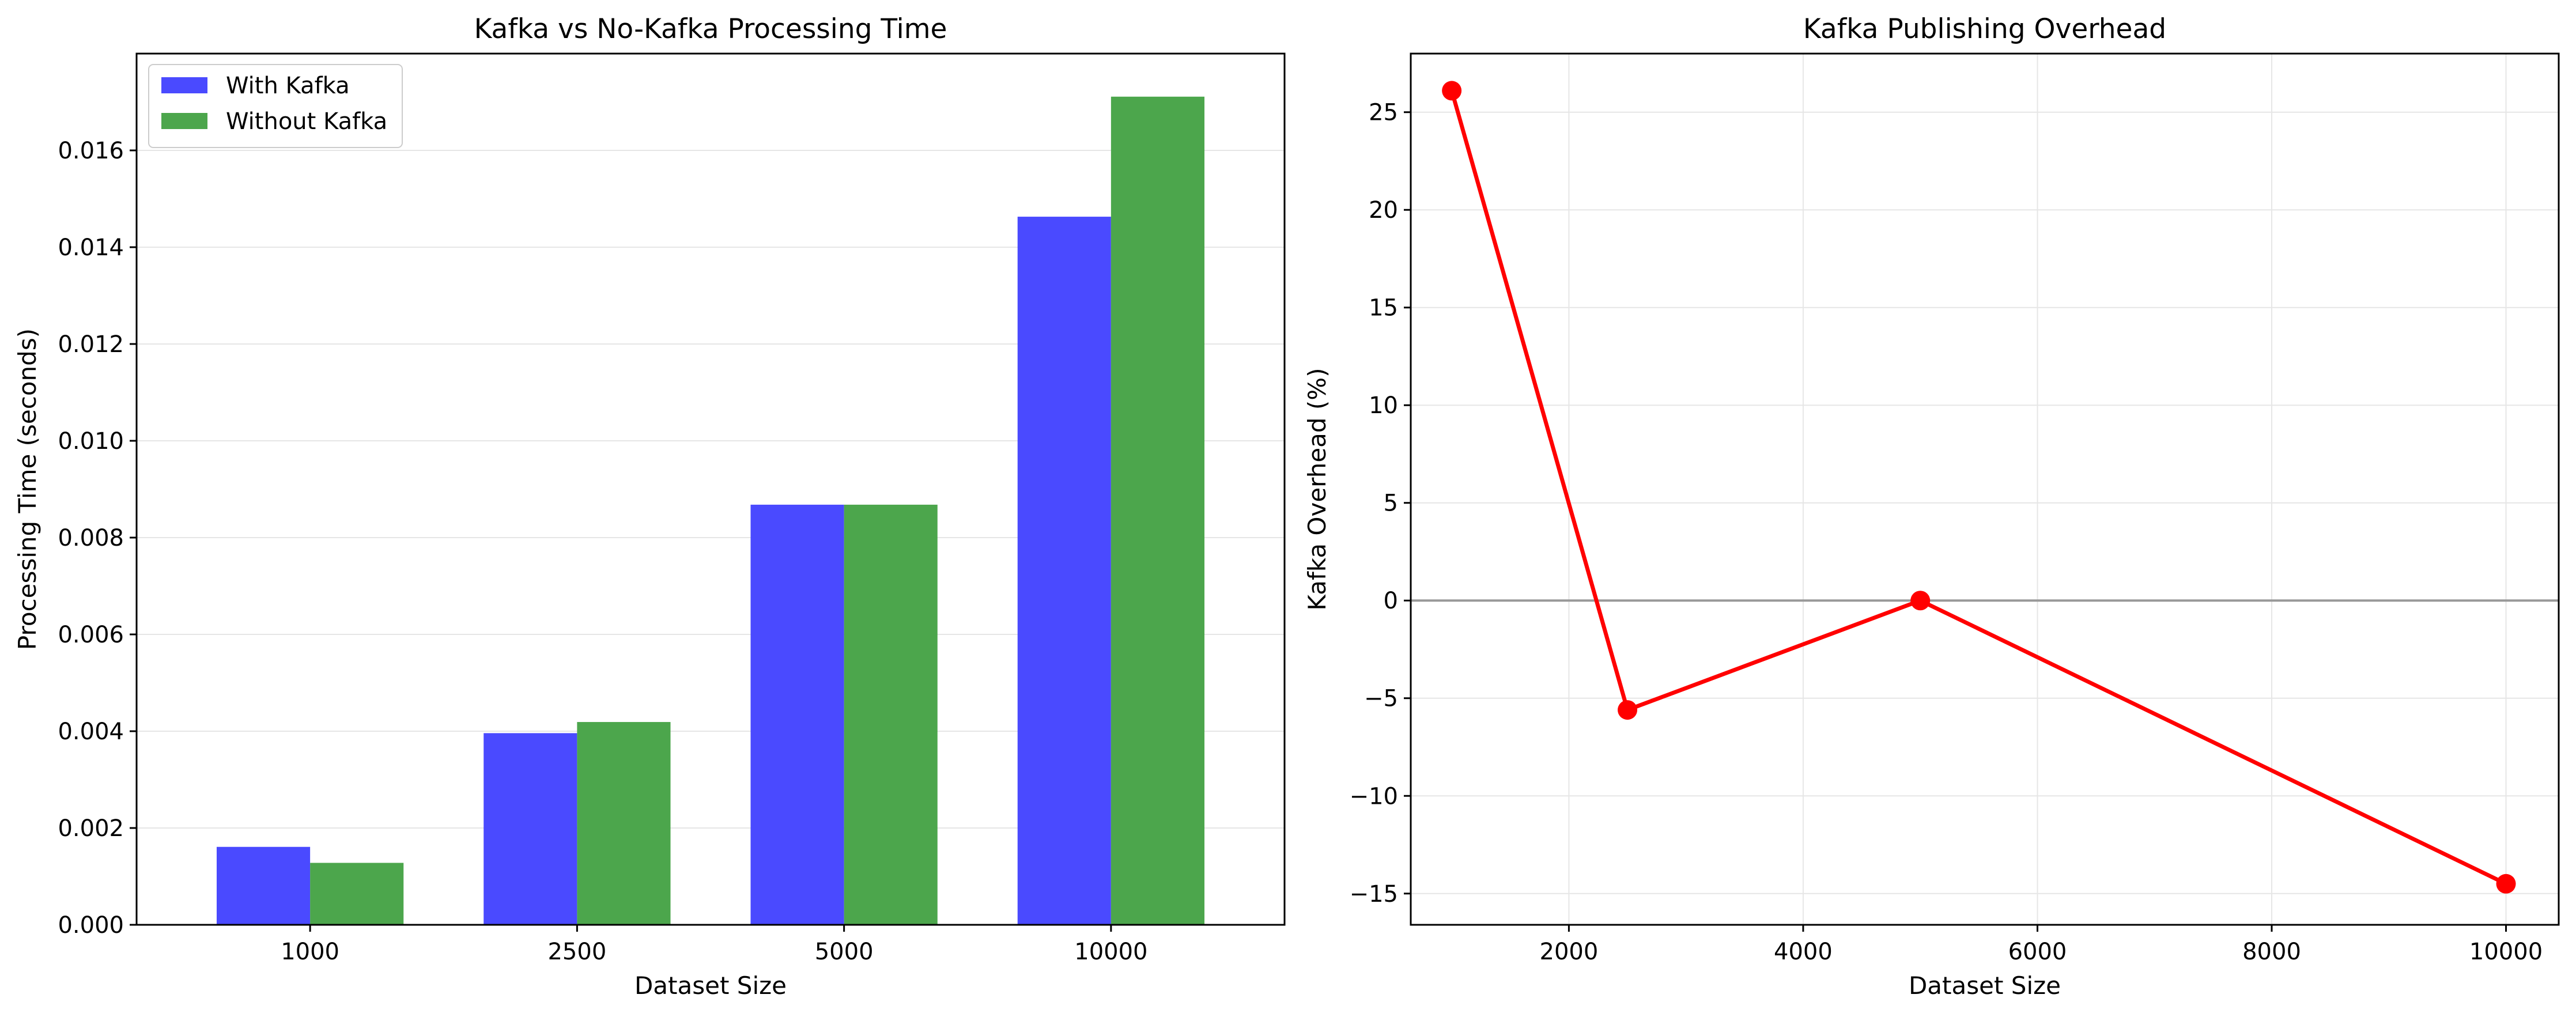 The image size is (2576, 1017). I want to click on y-tick-label: 0, so click(1391, 601).